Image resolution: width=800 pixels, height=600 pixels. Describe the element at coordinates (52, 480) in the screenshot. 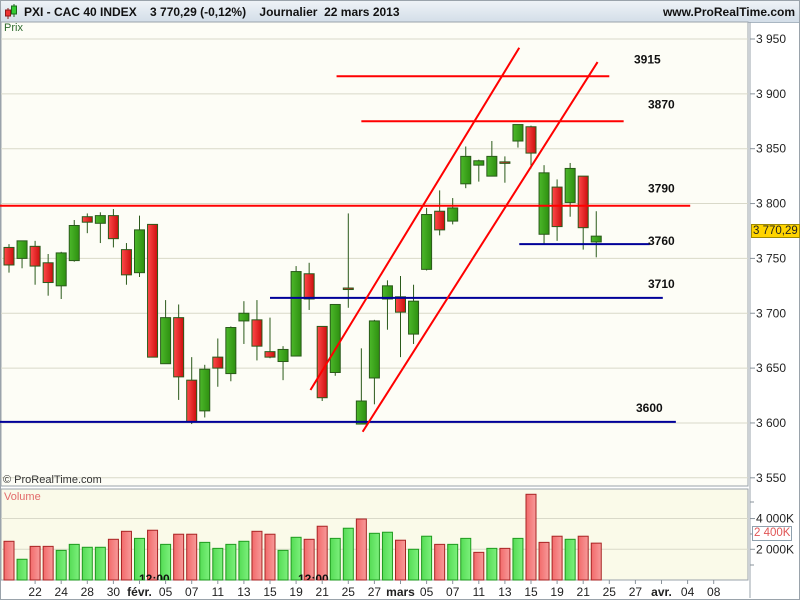

I see `copyright-label: © ProRealTime.com` at that location.